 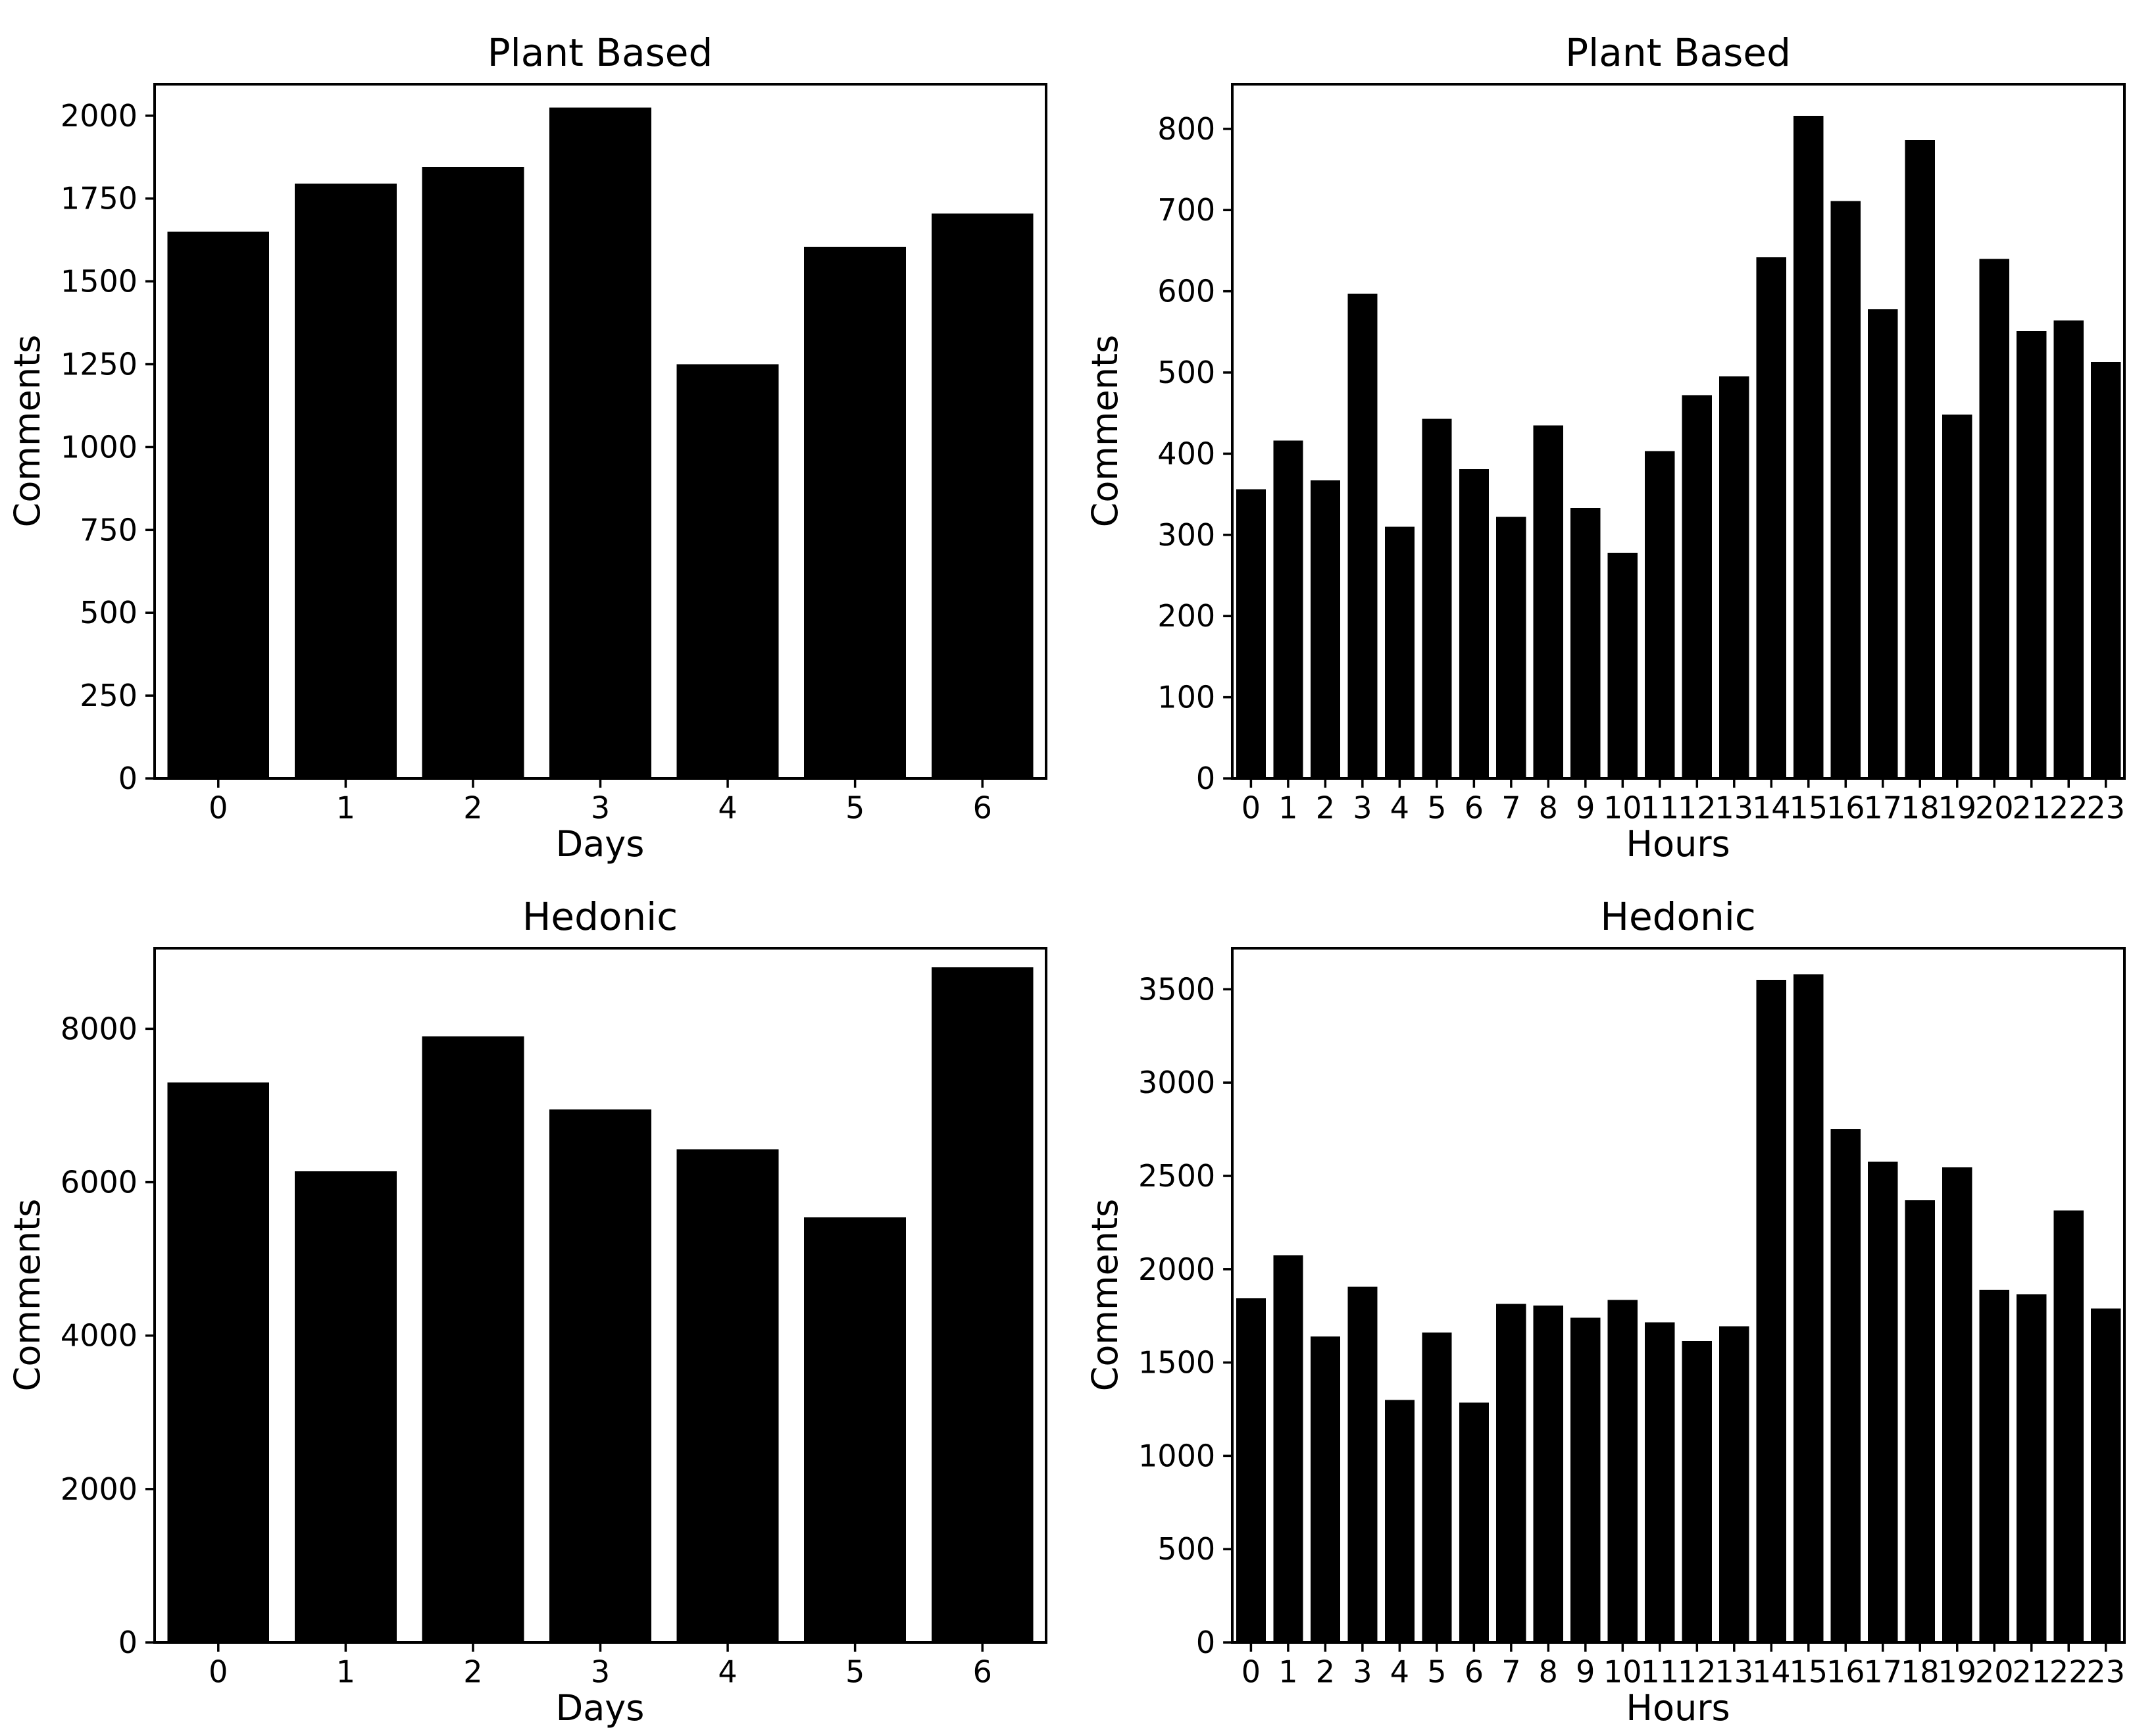 I want to click on y-tick-label: 750, so click(x=109, y=529).